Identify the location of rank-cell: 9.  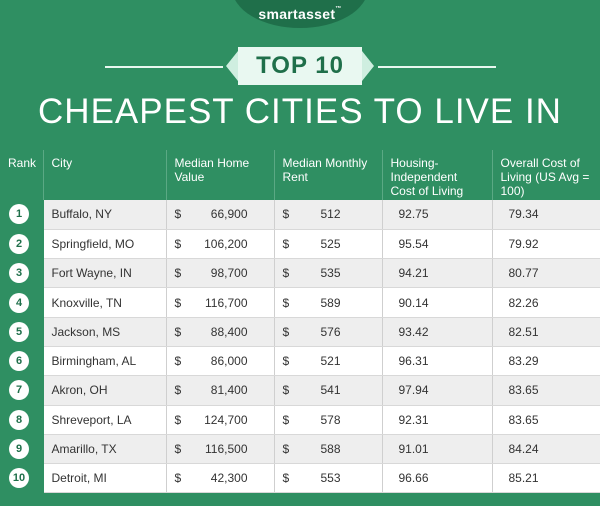
(22, 449).